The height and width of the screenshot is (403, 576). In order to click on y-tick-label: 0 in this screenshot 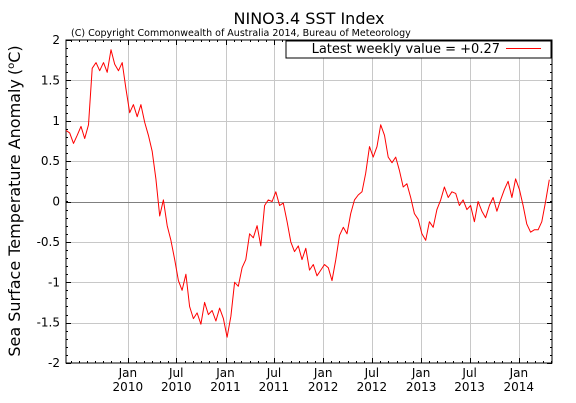, I will do `click(56, 202)`.